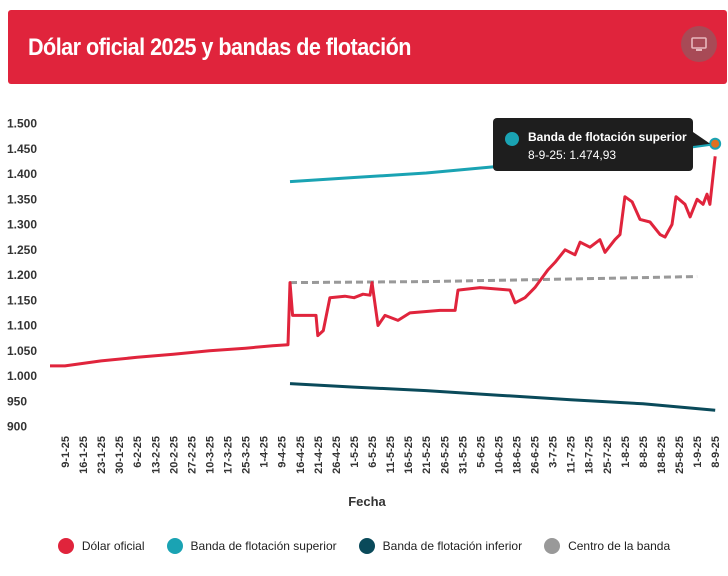 The image size is (728, 576). What do you see at coordinates (192, 455) in the screenshot?
I see `x-tick-label: 27-2-25` at bounding box center [192, 455].